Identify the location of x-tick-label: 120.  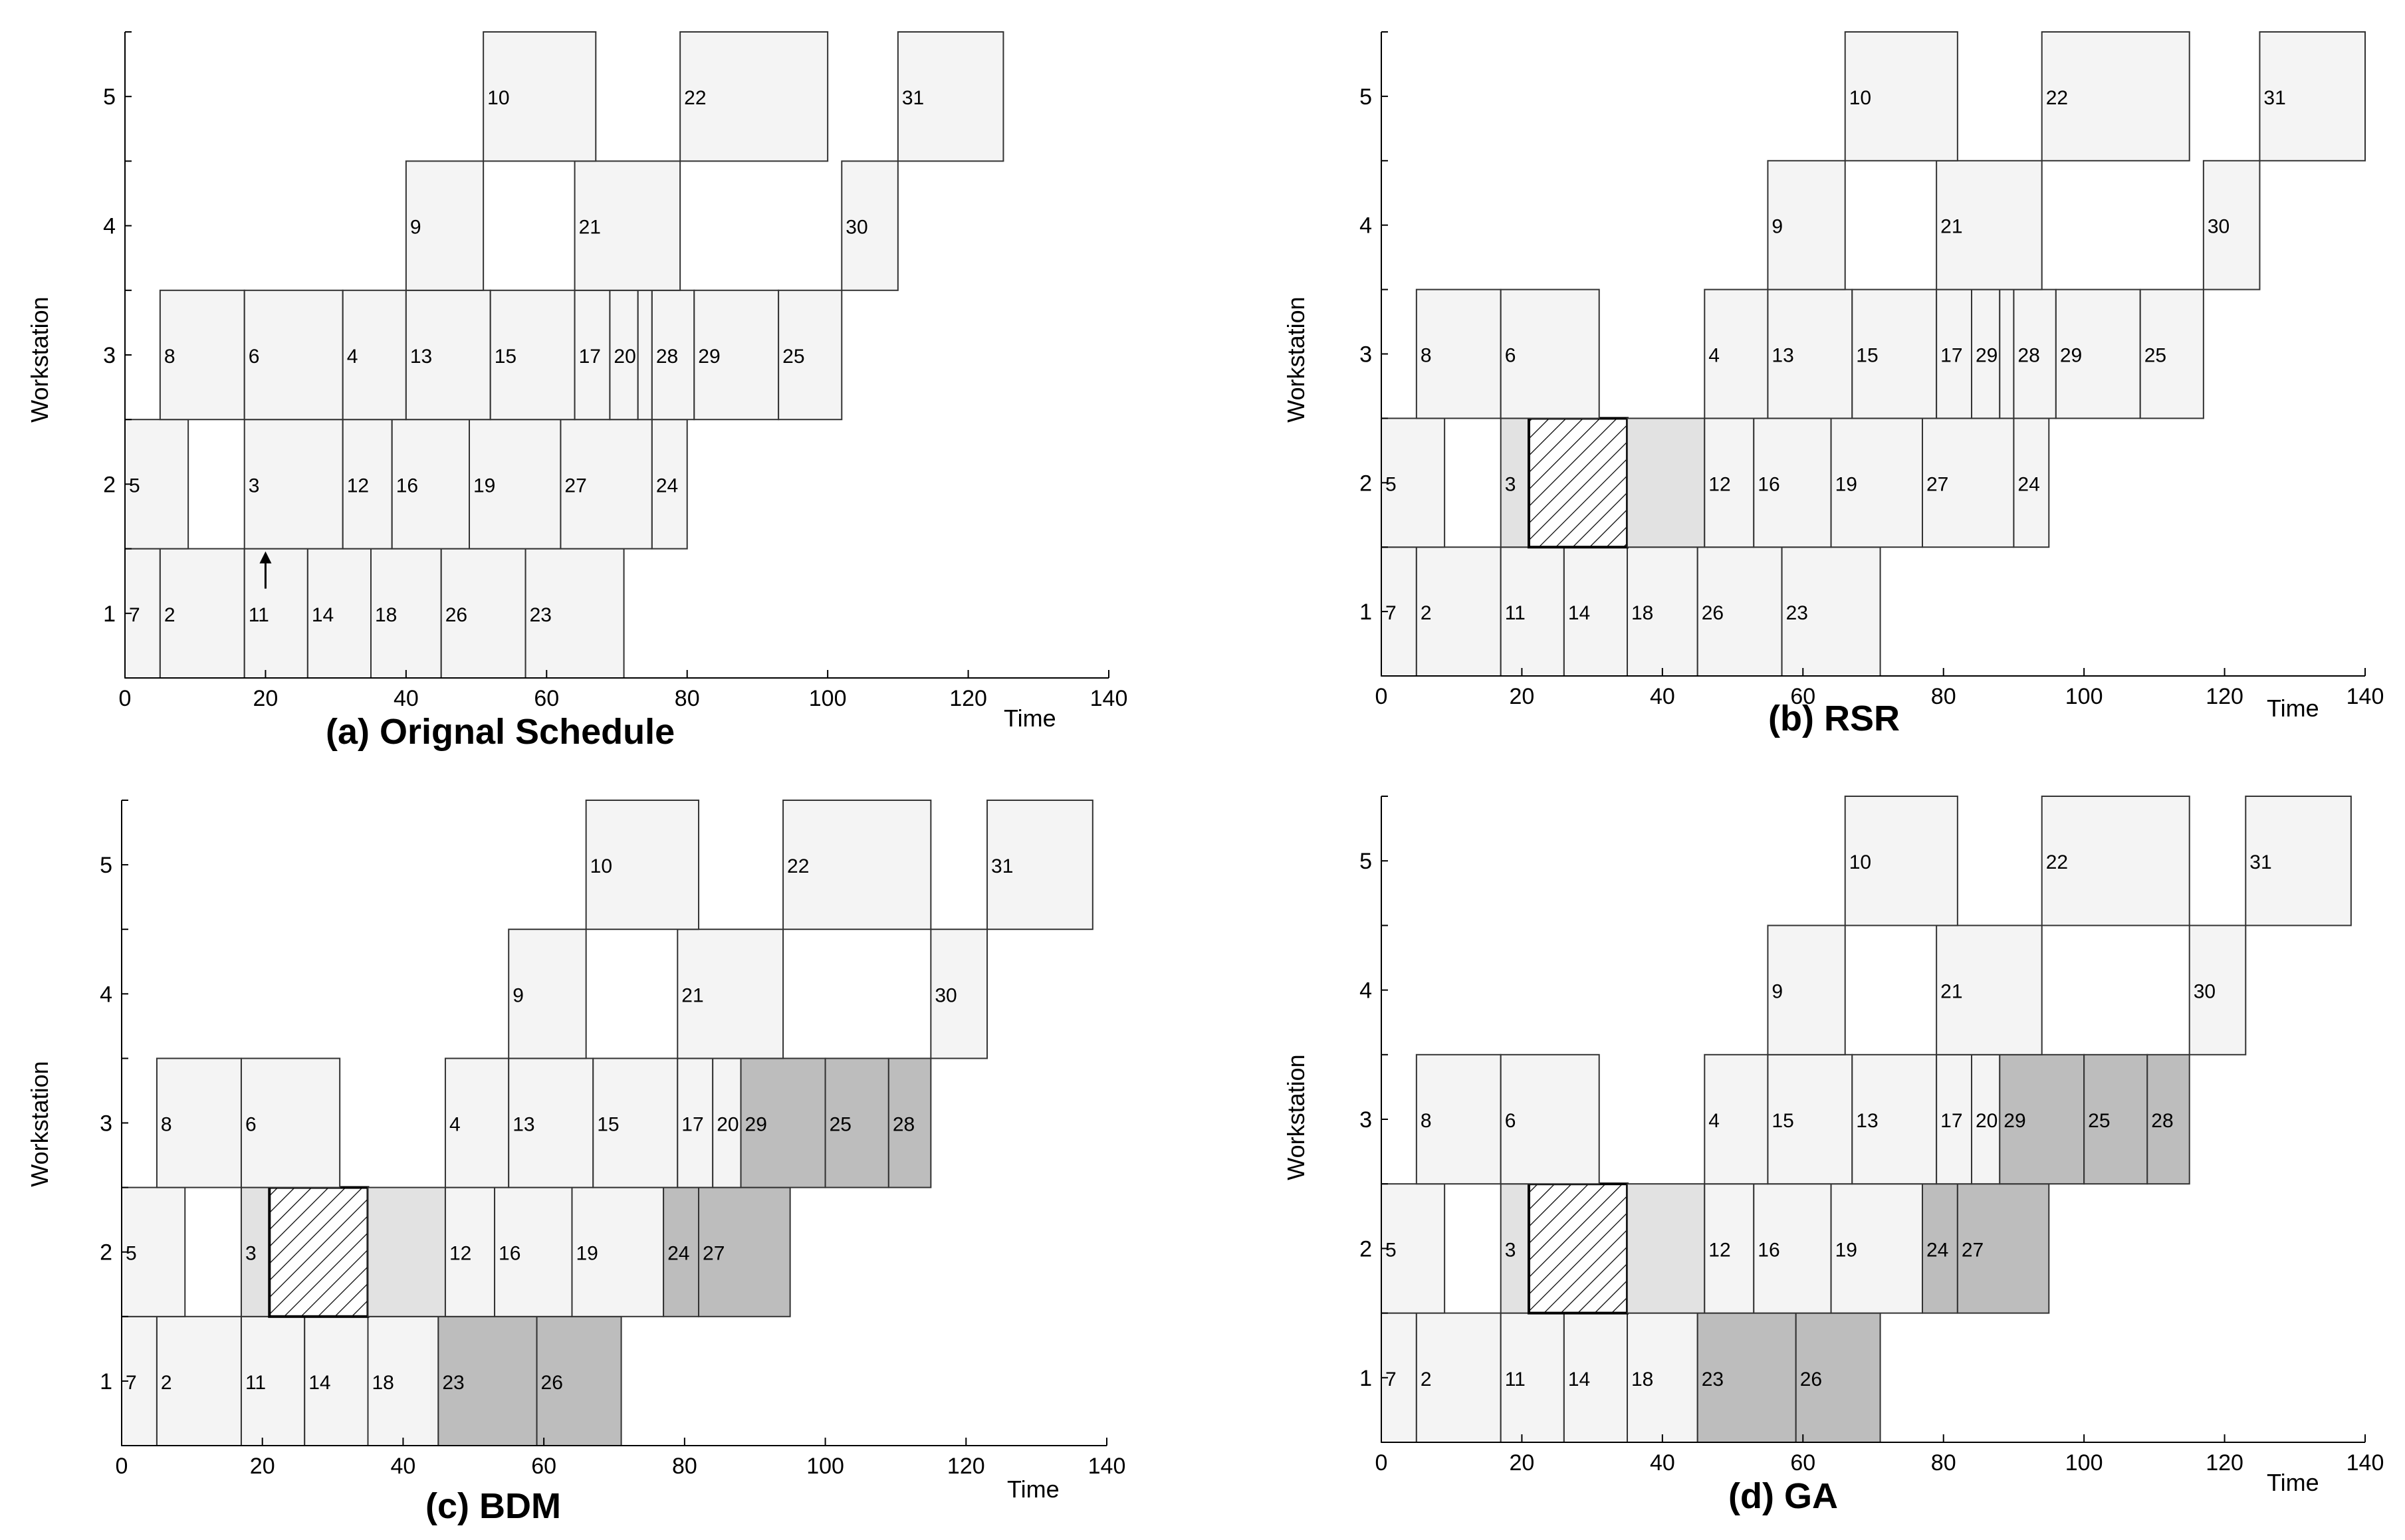
(968, 698).